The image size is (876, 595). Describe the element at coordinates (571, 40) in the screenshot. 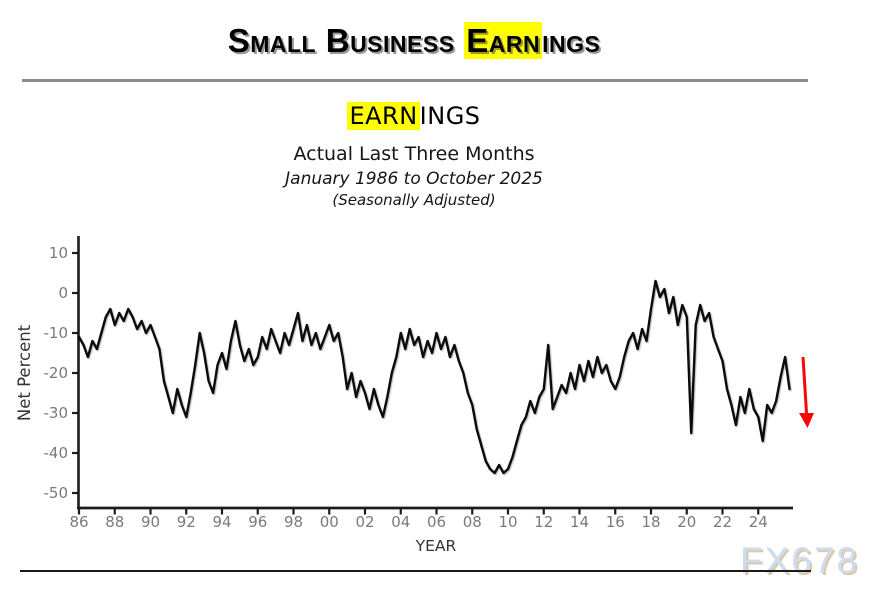

I see `page-title-suffix: ings` at that location.